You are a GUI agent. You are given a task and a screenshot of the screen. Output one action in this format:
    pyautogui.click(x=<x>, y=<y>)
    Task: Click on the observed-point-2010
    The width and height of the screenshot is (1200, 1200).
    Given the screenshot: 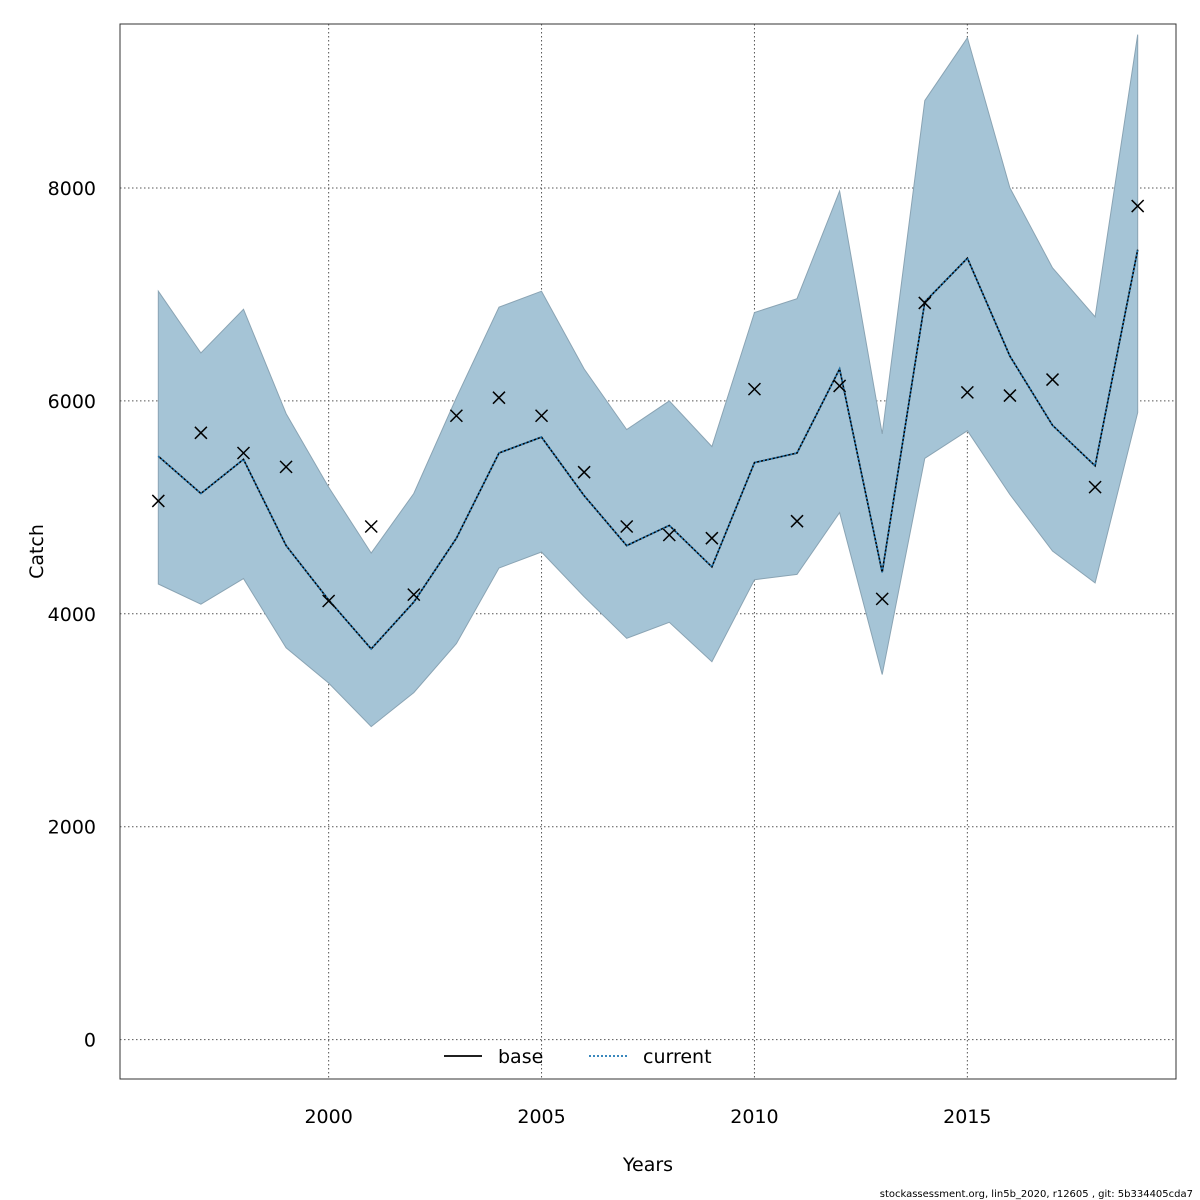 What is the action you would take?
    pyautogui.click(x=754, y=389)
    